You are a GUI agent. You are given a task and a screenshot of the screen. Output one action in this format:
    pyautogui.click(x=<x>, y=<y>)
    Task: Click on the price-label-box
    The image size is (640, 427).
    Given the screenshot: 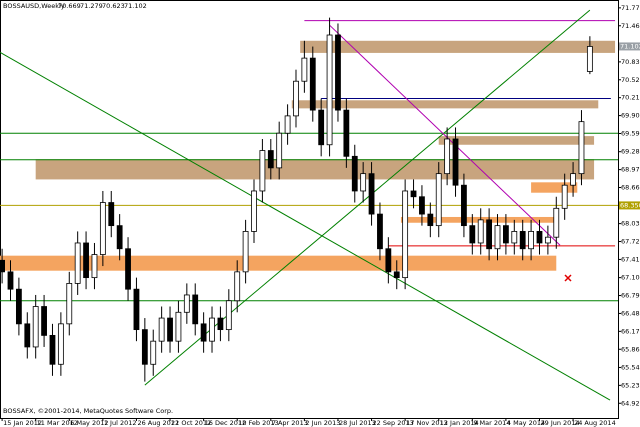 What is the action you would take?
    pyautogui.click(x=629, y=46)
    